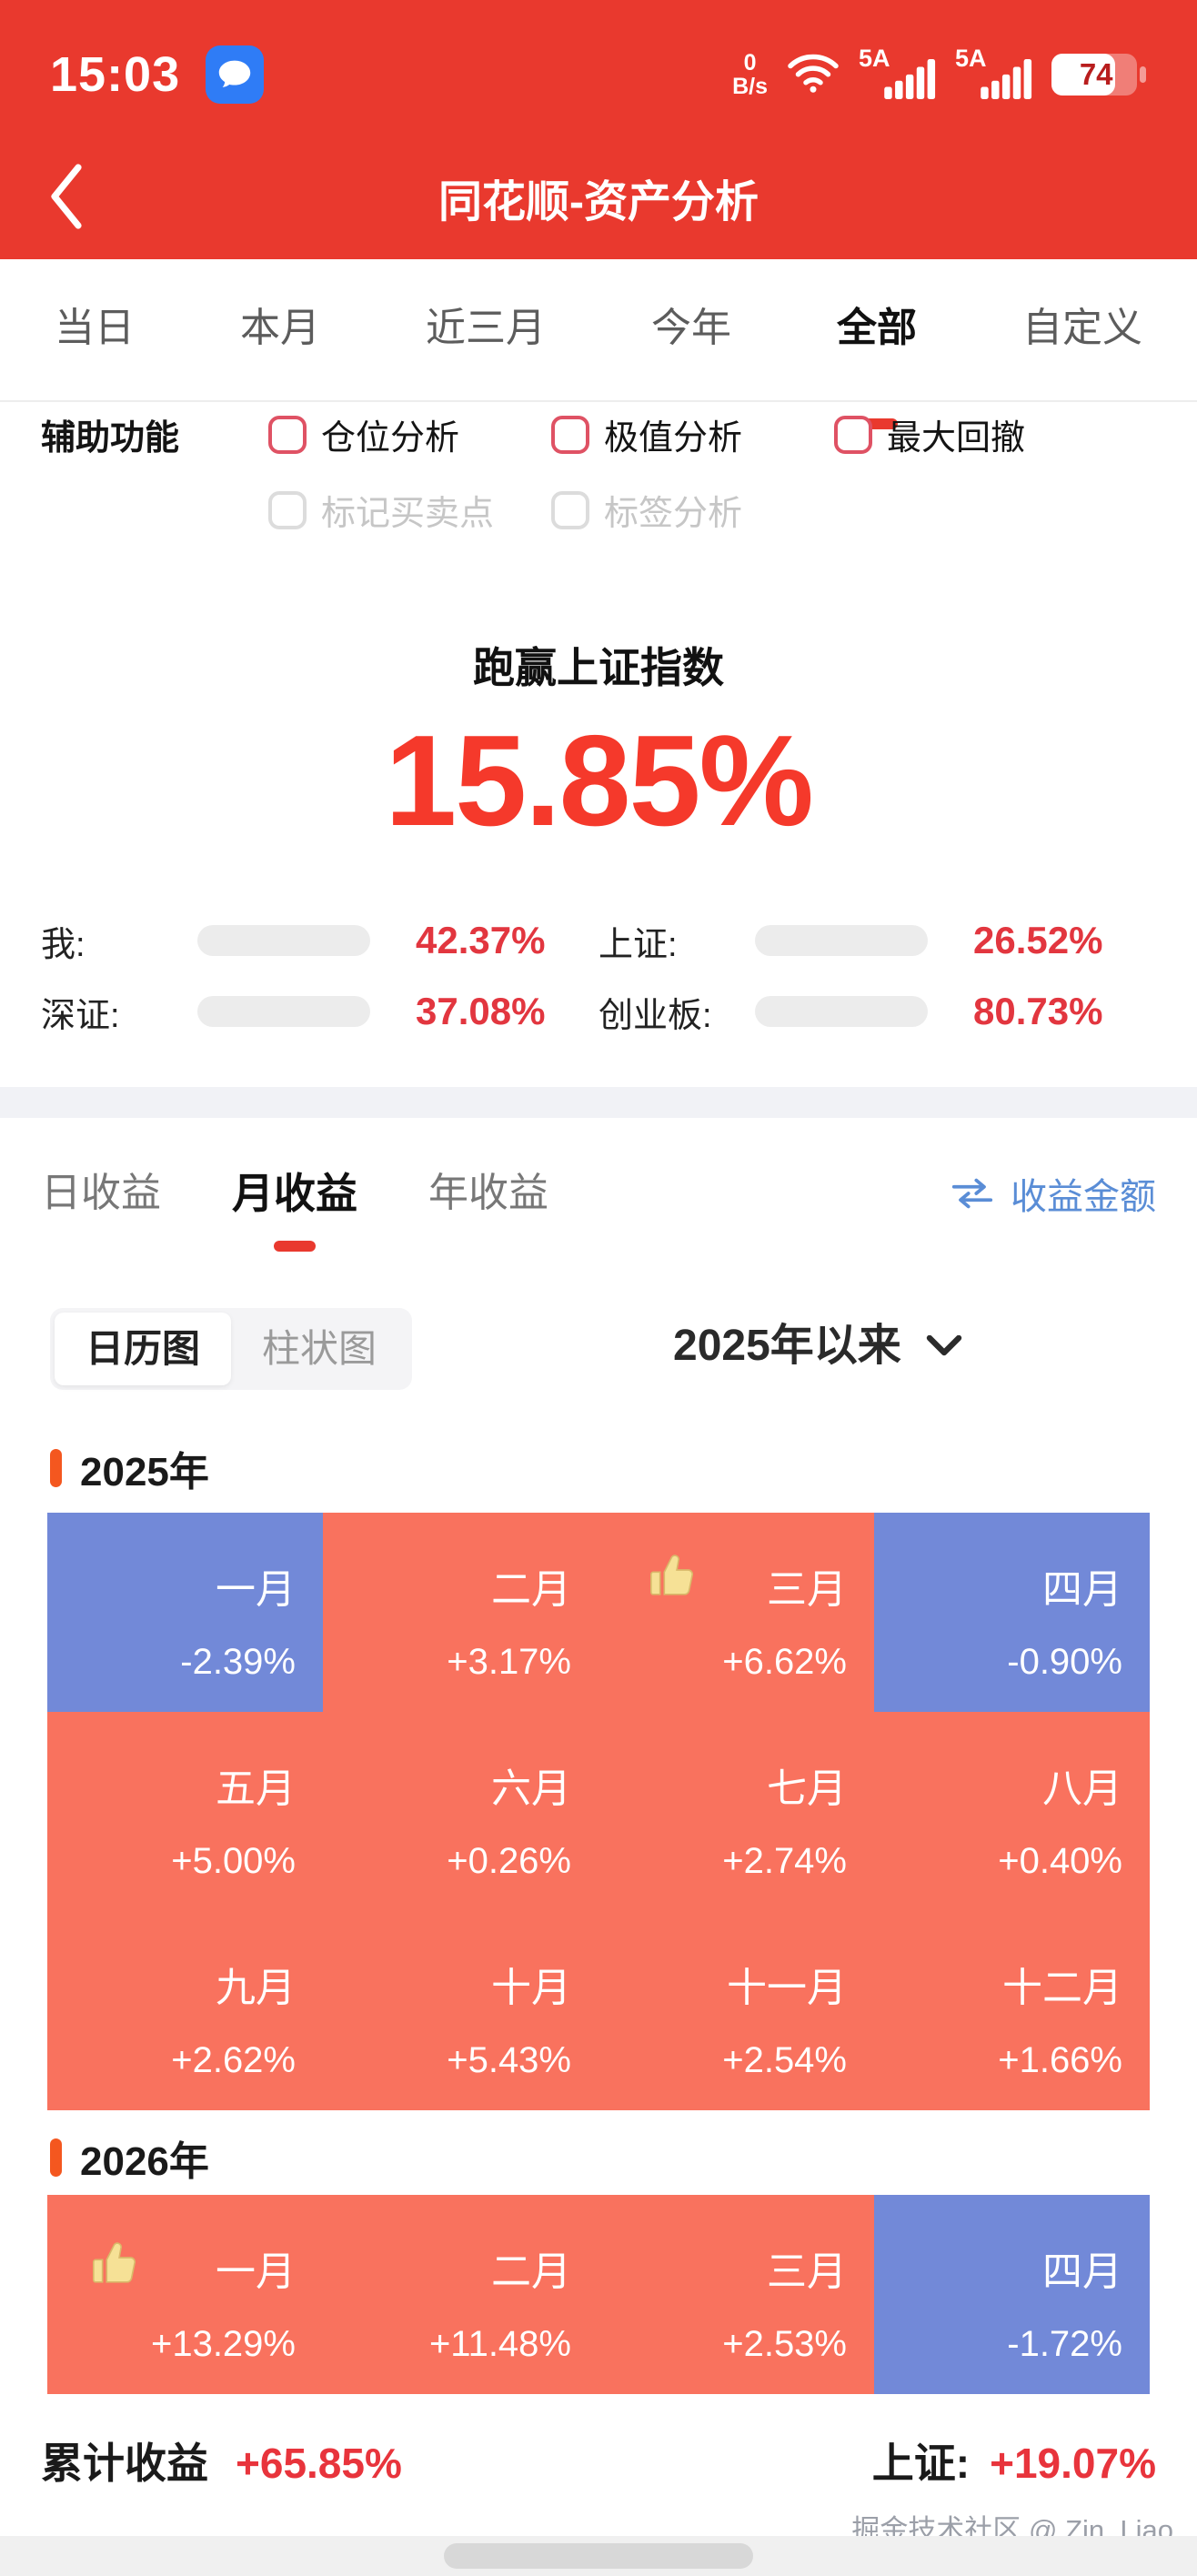 This screenshot has width=1197, height=2576. I want to click on bottom-bar, so click(598, 2556).